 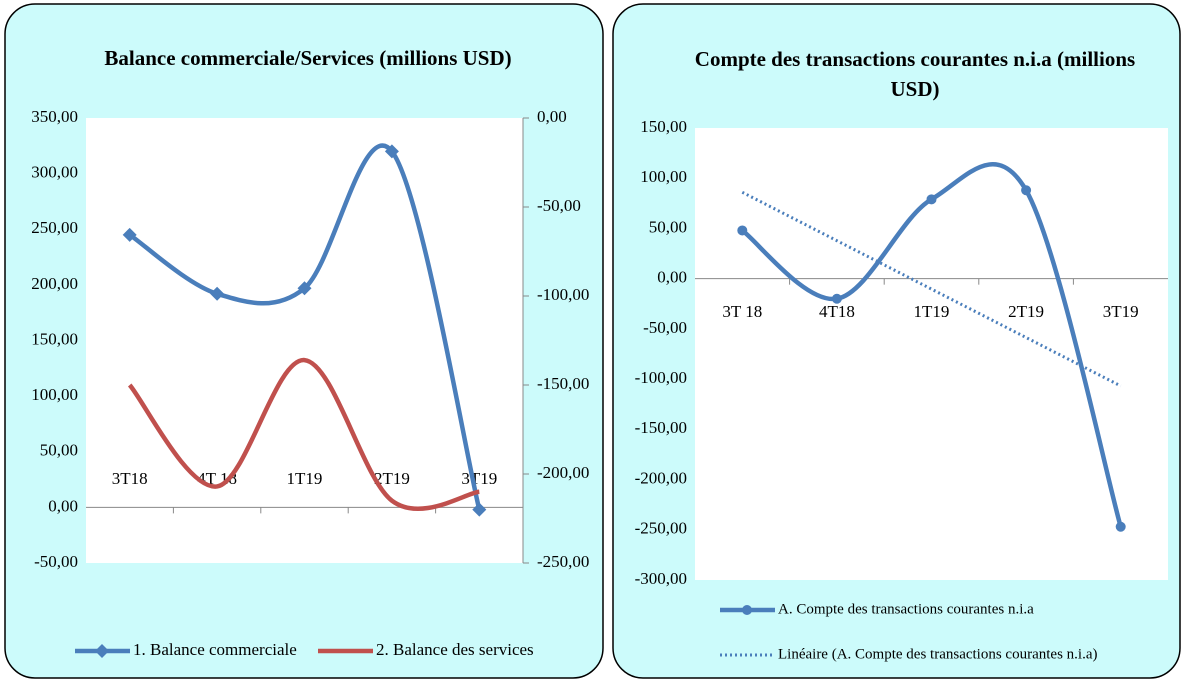 I want to click on x-tick-label: 3T18, so click(x=130, y=478).